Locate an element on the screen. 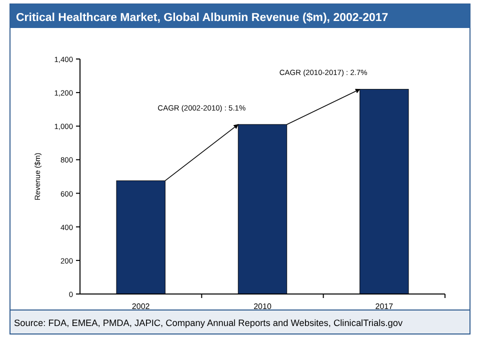  x-tick-label: 2002 is located at coordinates (141, 306).